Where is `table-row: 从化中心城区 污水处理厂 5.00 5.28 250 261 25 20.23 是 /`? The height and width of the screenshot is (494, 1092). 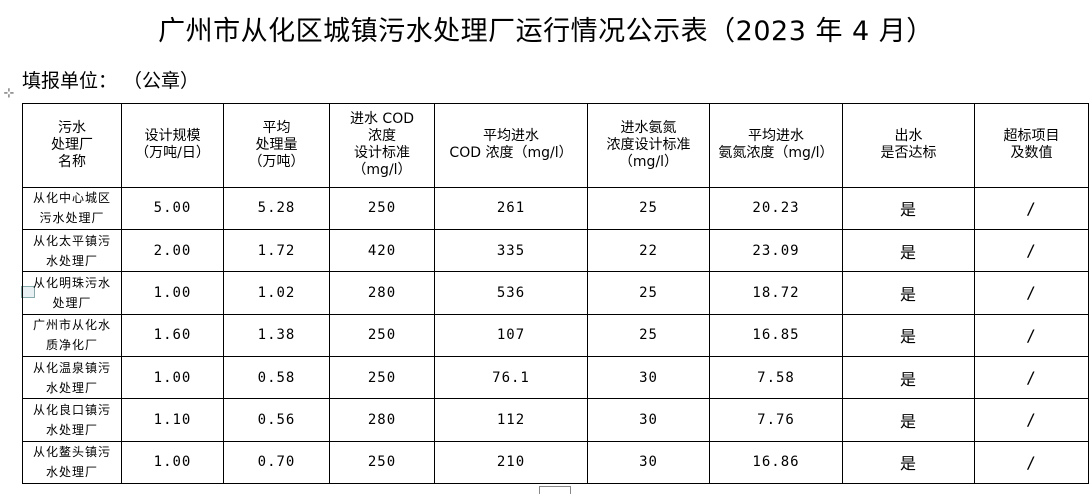
table-row: 从化中心城区 污水处理厂 5.00 5.28 250 261 25 20.23 是 / is located at coordinates (556, 208).